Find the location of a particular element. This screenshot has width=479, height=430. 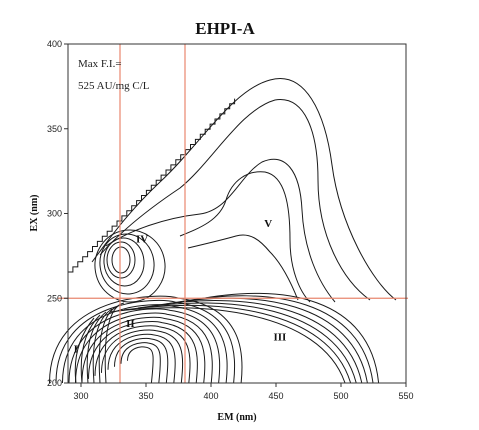

annotation-line-1: Max F.I.= is located at coordinates (100, 64).